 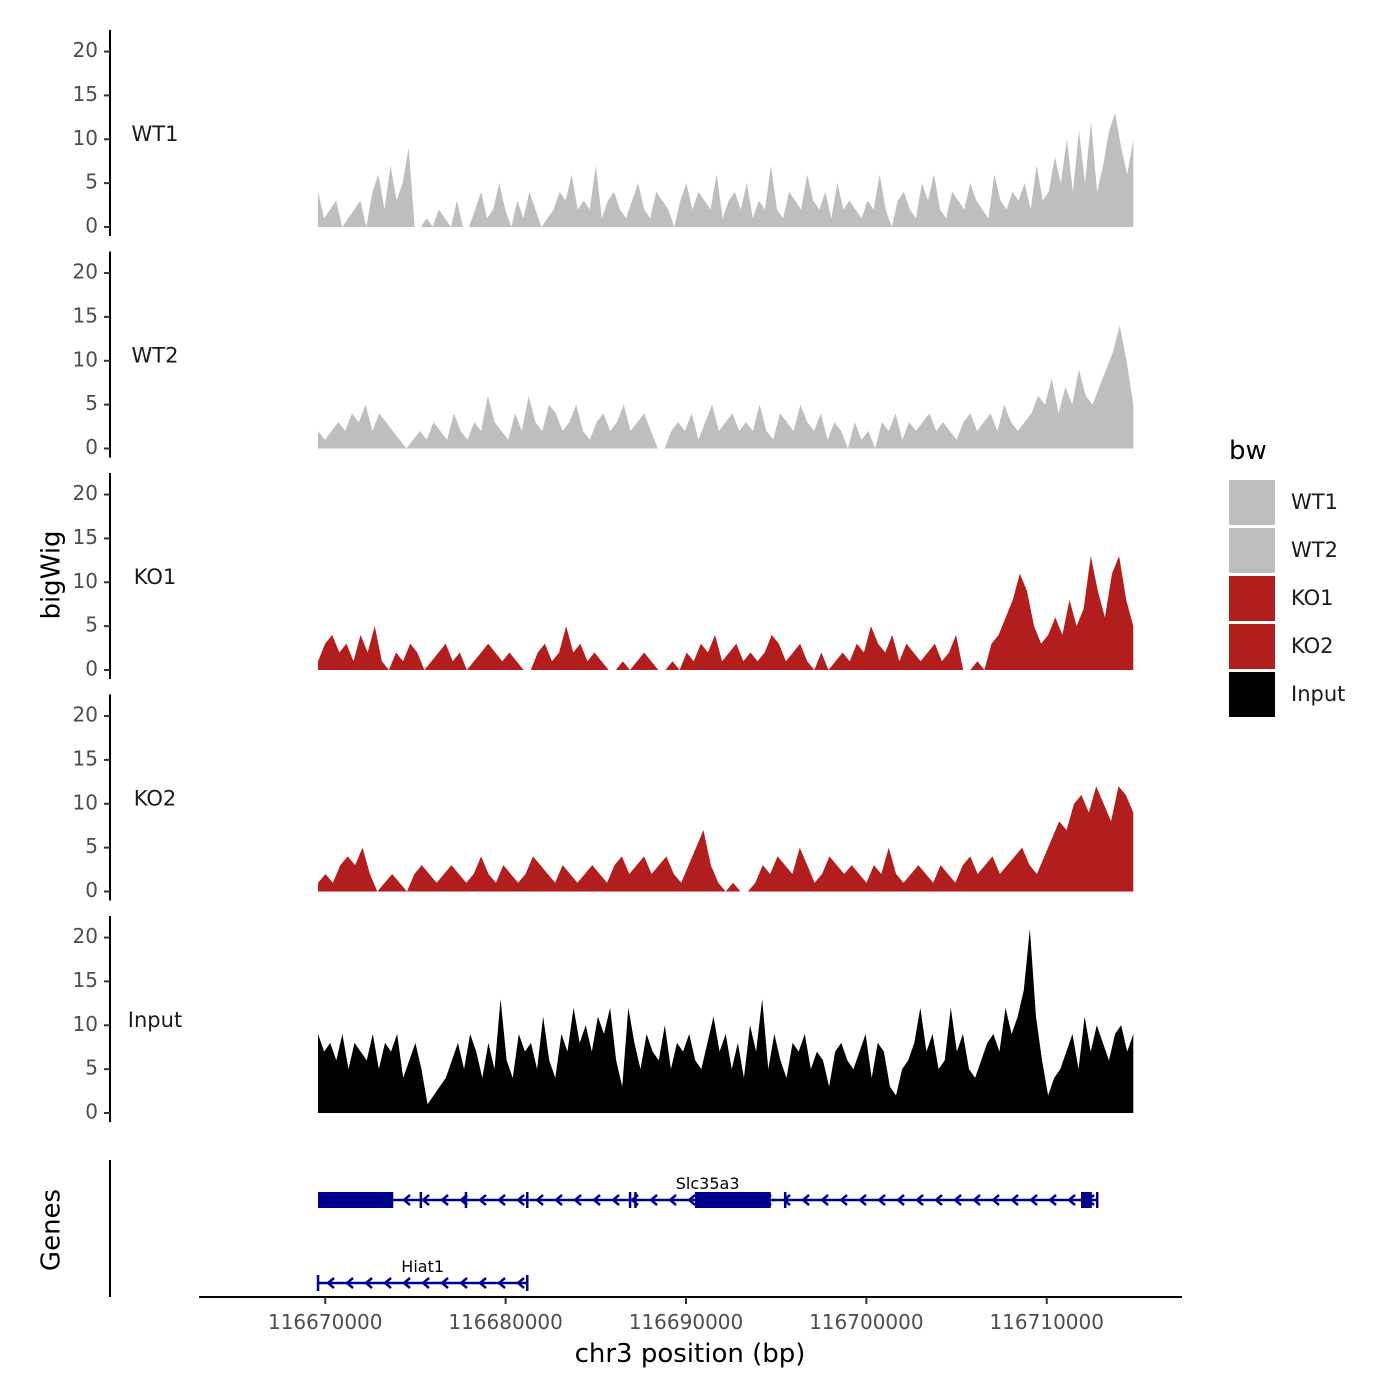 I want to click on signal-area-ko2, so click(x=726, y=839).